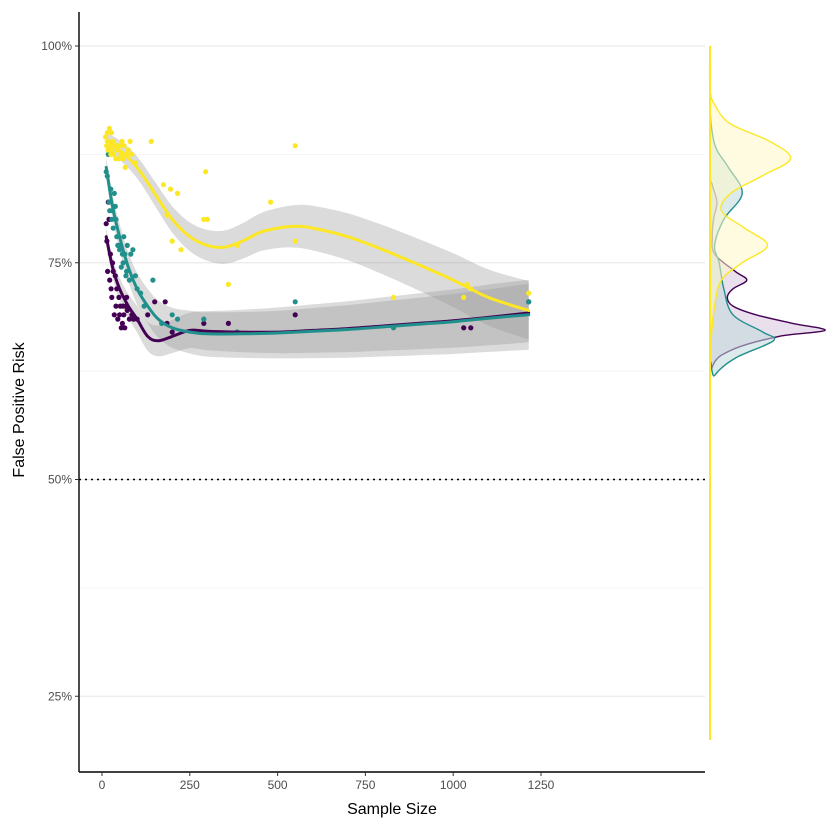 This screenshot has height=830, width=830. I want to click on density-area, so click(750, 393).